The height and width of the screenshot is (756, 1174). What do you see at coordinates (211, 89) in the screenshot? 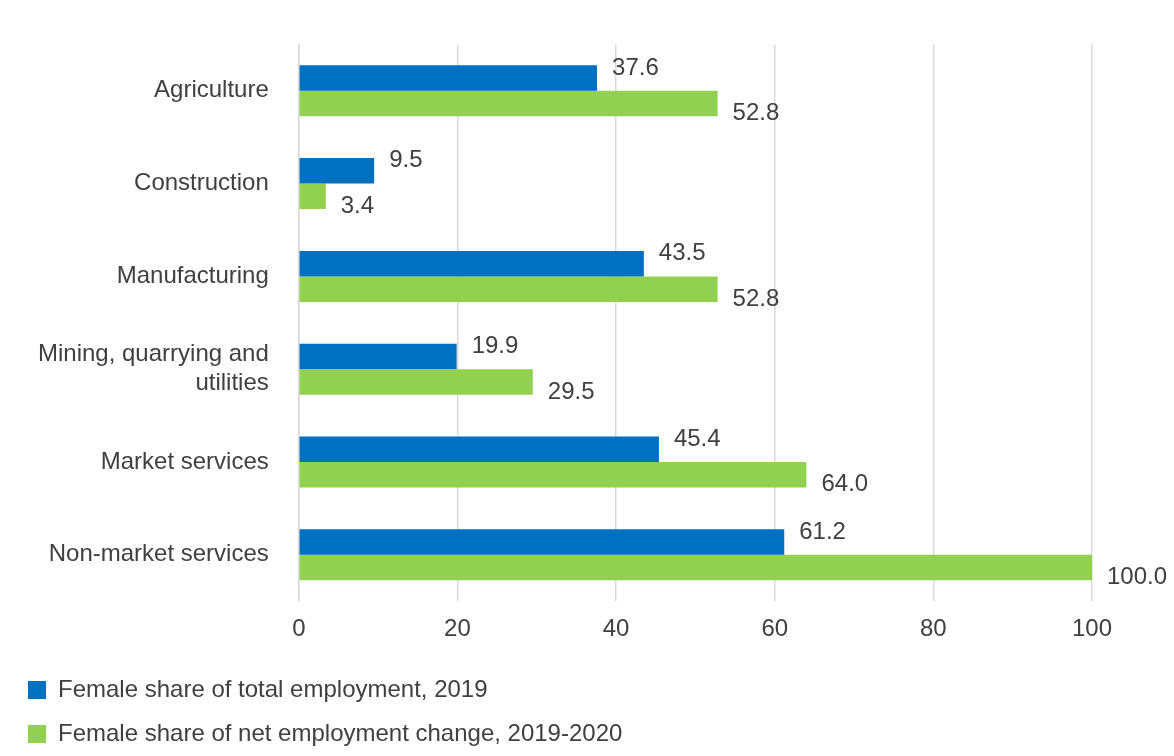
I see `y-tick-label: Agriculture` at bounding box center [211, 89].